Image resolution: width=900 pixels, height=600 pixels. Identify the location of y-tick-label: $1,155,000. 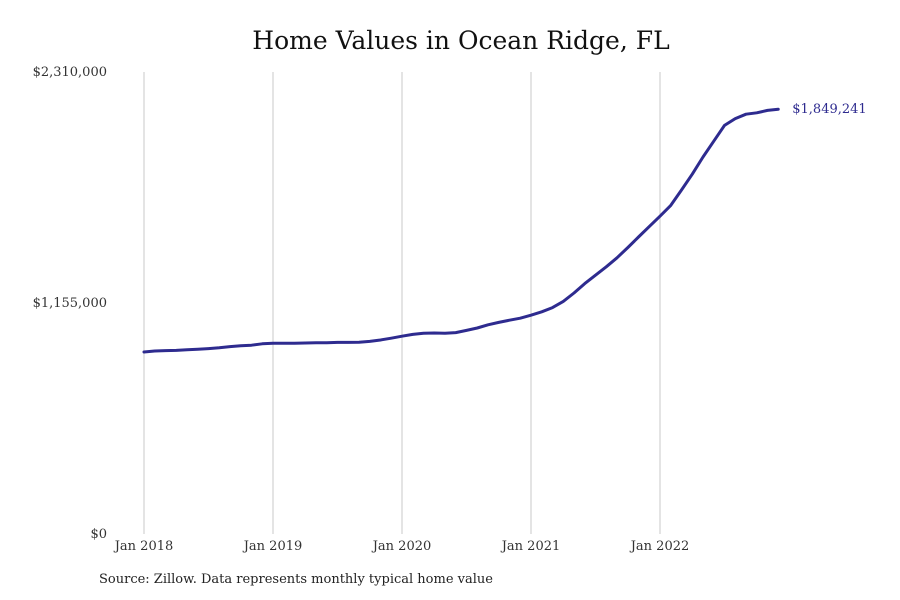
(70, 303).